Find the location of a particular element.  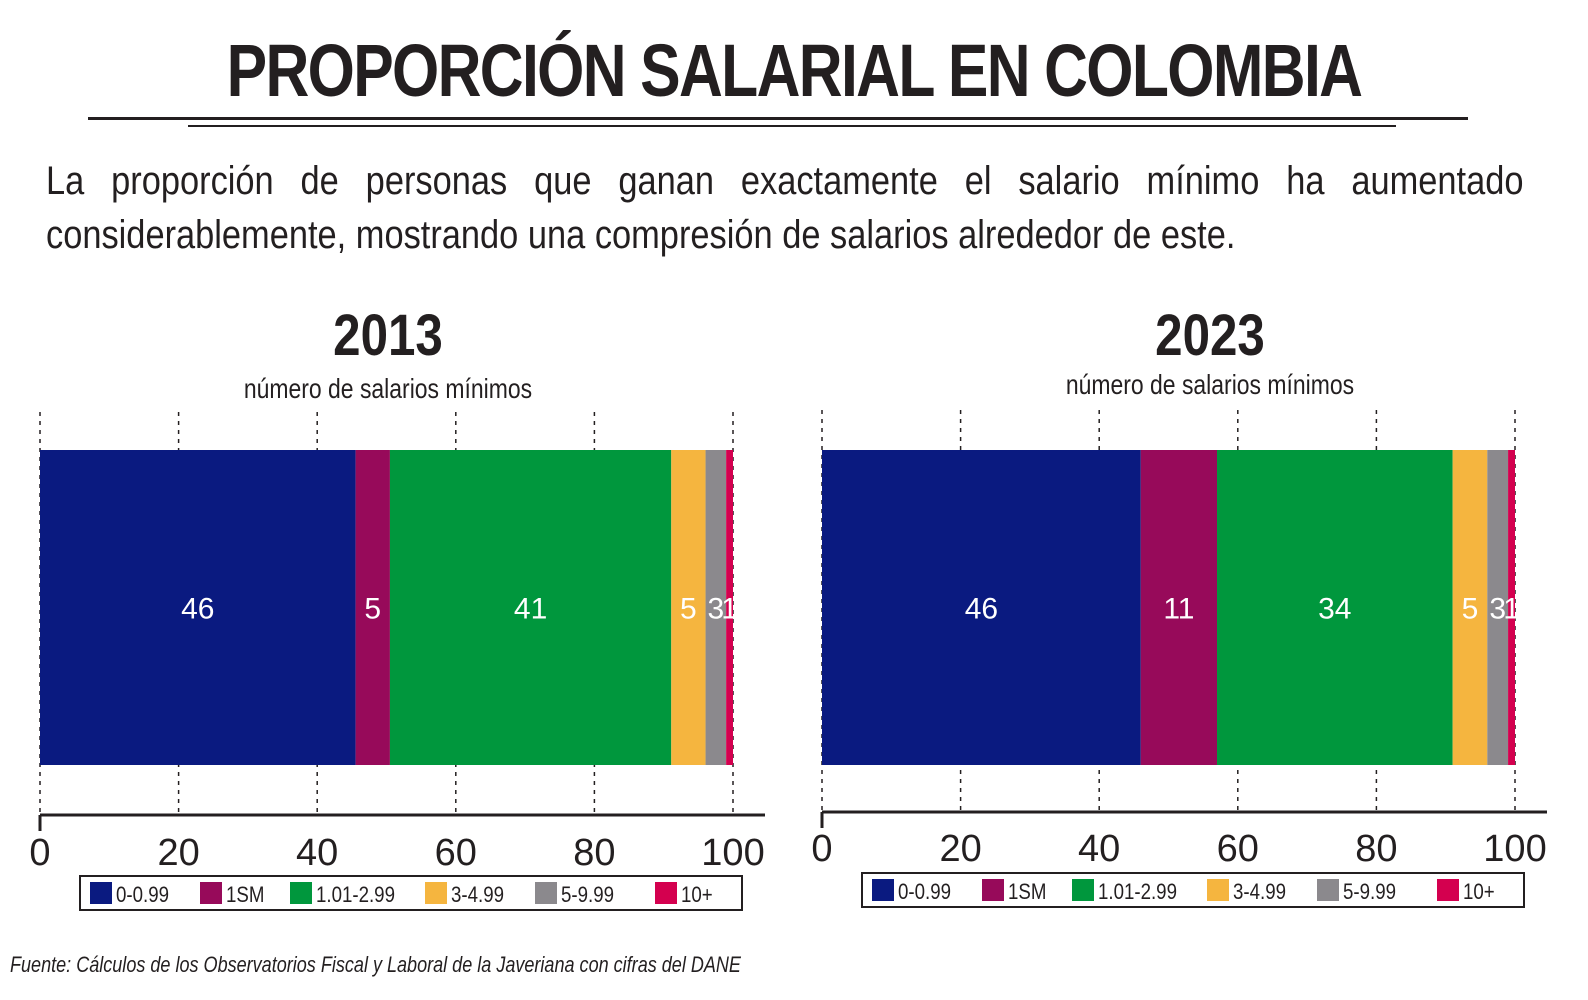

page-title: PROPORCIÓN SALARIAL EN COLOMBIA is located at coordinates (794, 70).